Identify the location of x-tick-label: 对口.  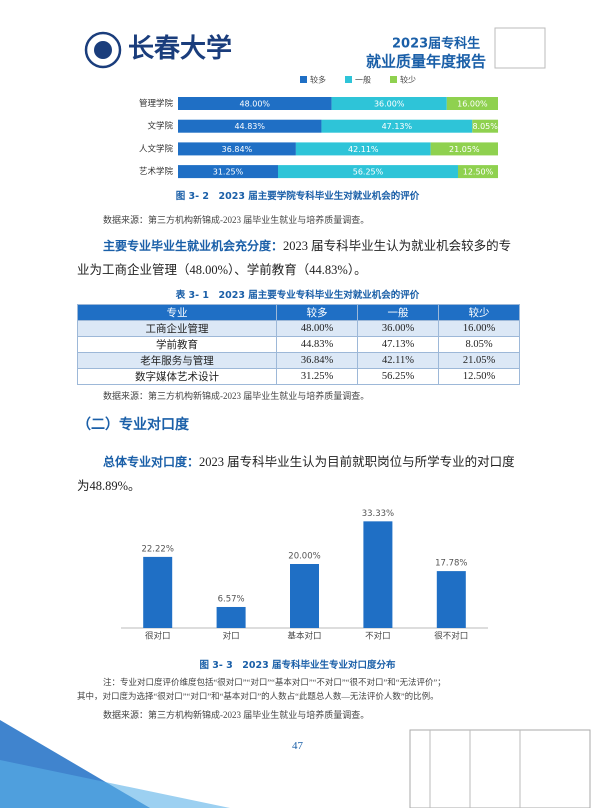
(231, 636).